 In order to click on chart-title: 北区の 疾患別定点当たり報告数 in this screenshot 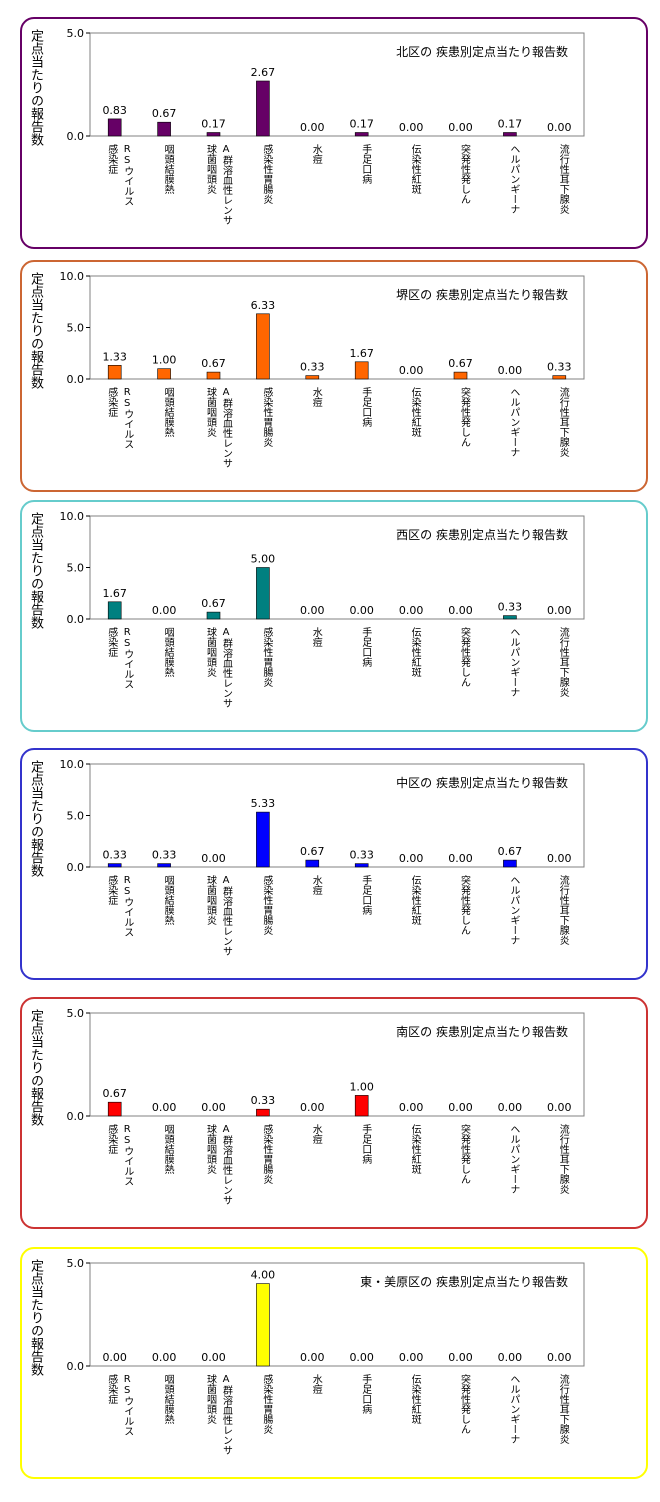, I will do `click(482, 52)`.